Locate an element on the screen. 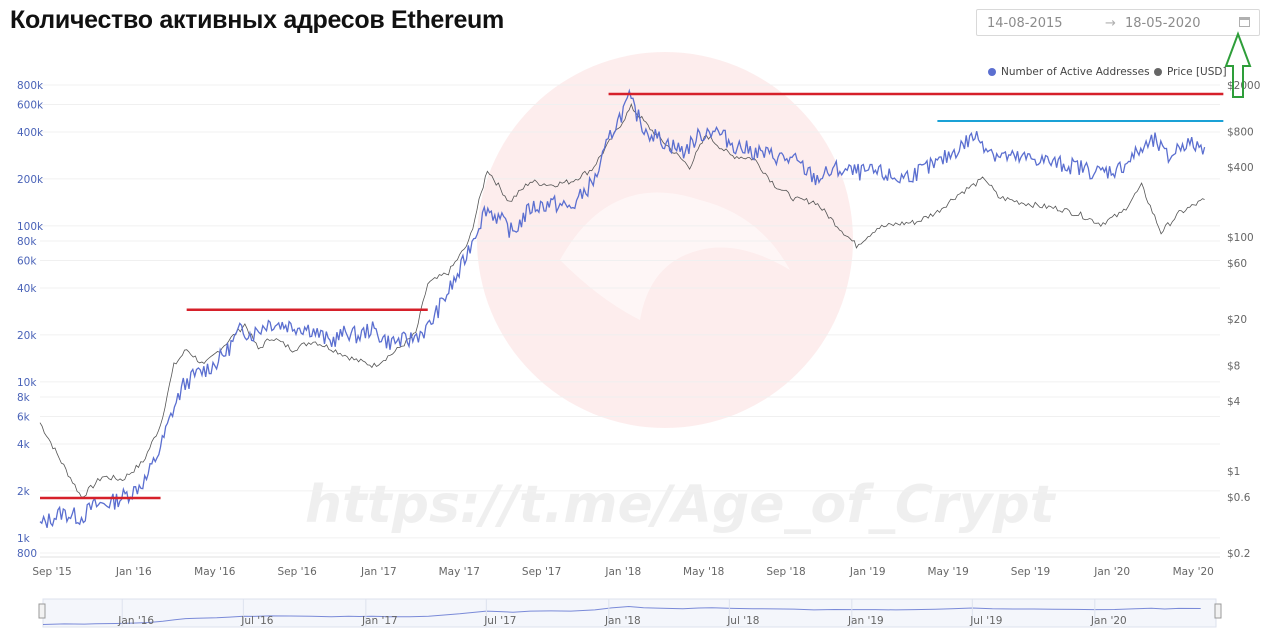 The width and height of the screenshot is (1280, 637). x-tick-label: Jan '16 is located at coordinates (133, 572).